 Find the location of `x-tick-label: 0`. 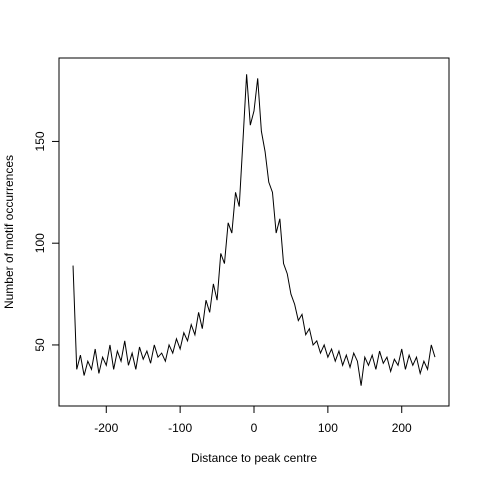

x-tick-label: 0 is located at coordinates (254, 428).